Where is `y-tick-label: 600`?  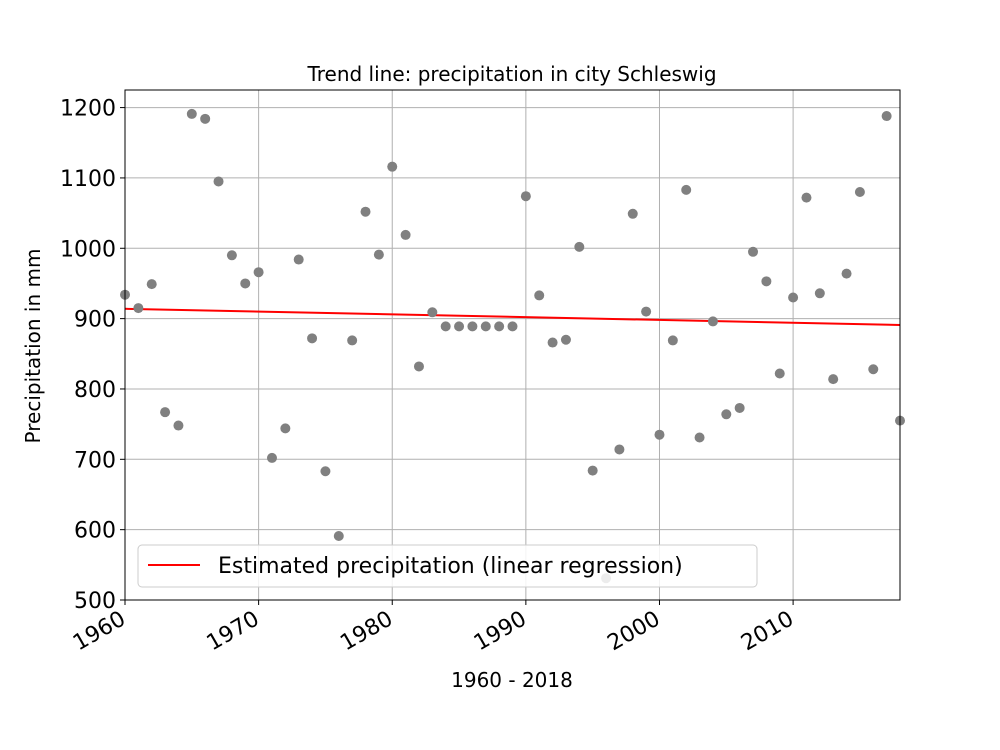
y-tick-label: 600 is located at coordinates (95, 531).